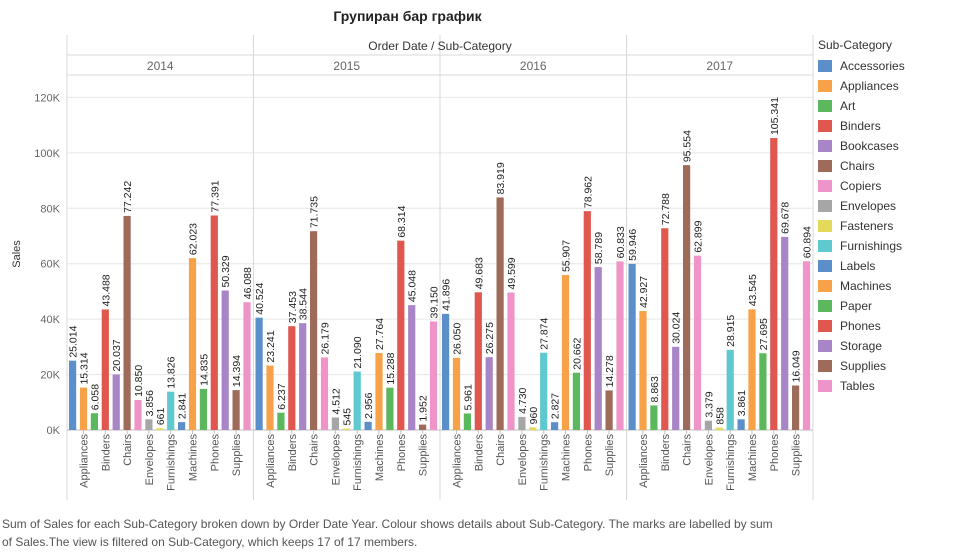 The image size is (963, 554). I want to click on legend-item: Art, so click(890, 106).